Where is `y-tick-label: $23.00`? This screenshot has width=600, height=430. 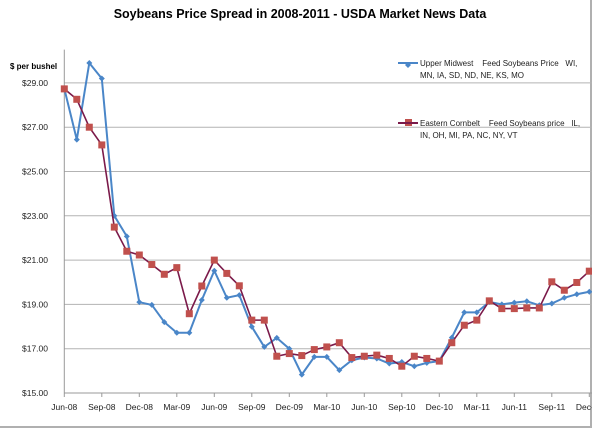 y-tick-label: $23.00 is located at coordinates (35, 216).